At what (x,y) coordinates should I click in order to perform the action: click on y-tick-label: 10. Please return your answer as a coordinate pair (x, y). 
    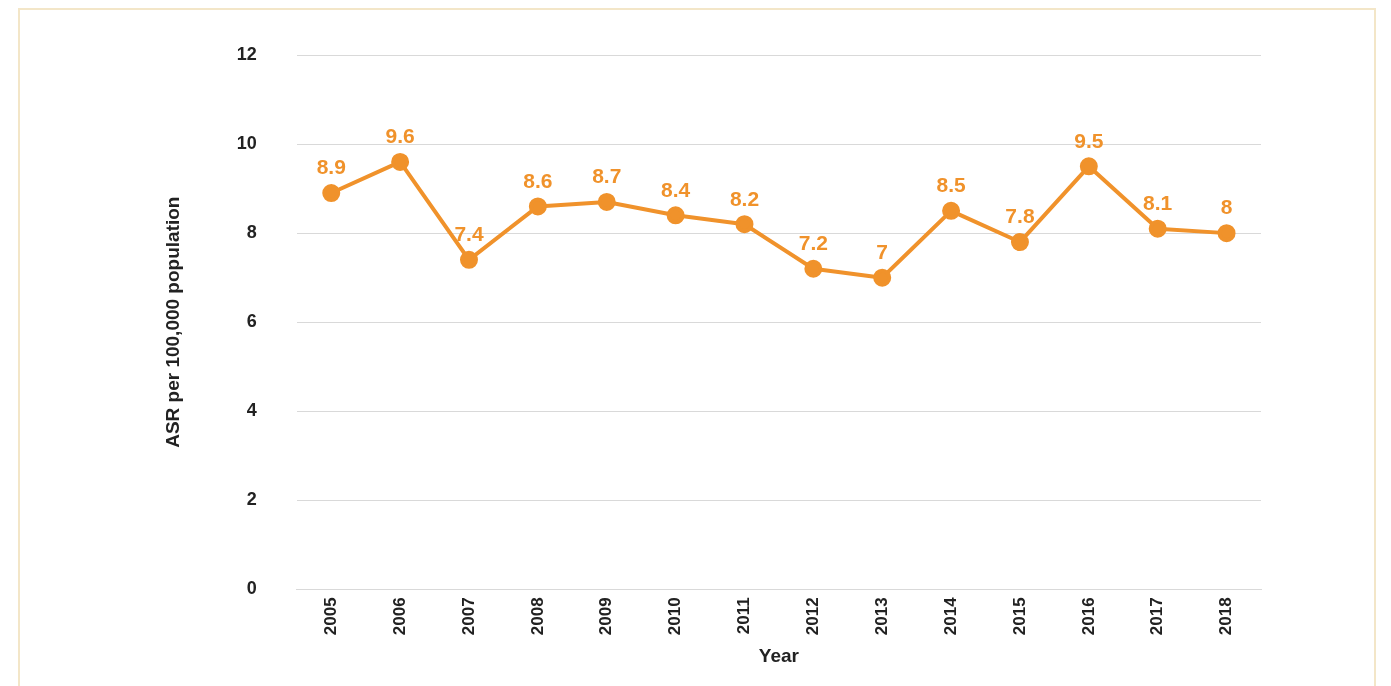
    Looking at the image, I should click on (246, 143).